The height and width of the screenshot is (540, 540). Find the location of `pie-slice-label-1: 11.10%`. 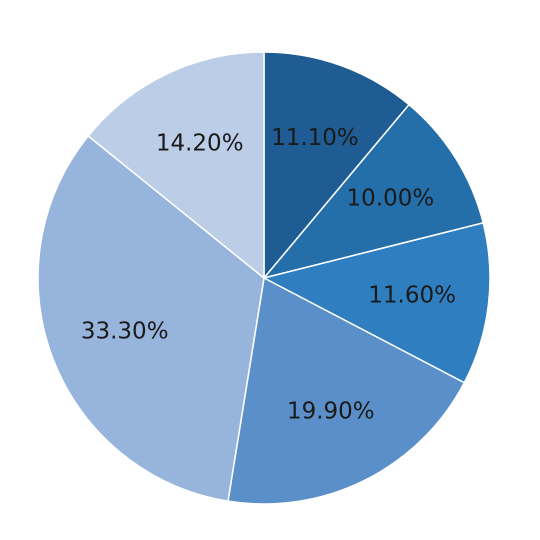

pie-slice-label-1: 11.10% is located at coordinates (315, 138).